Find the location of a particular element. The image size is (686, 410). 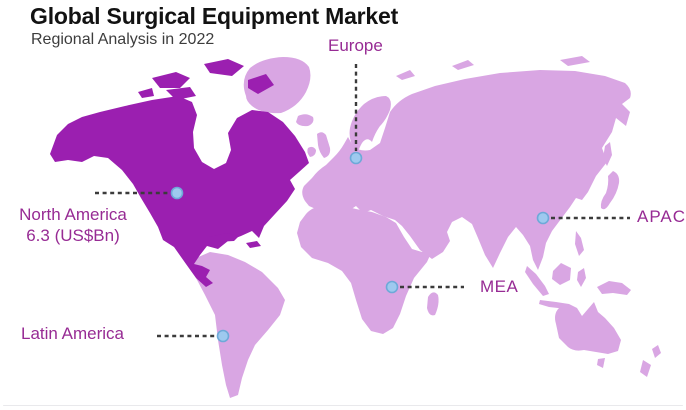

borneo-region is located at coordinates (561, 274).